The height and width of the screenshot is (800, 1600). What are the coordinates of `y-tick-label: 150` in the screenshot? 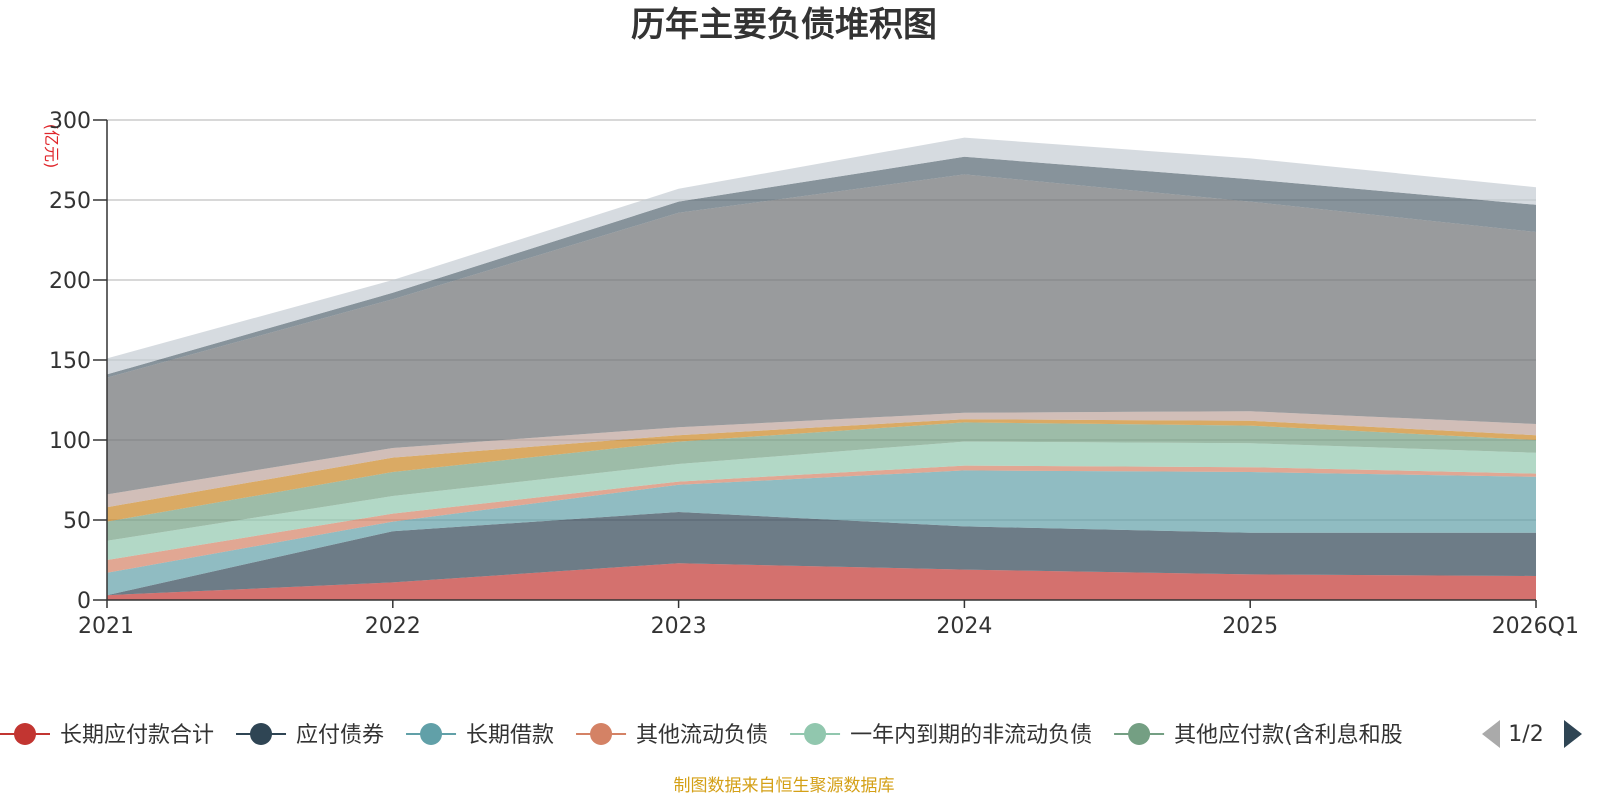 It's located at (70, 361).